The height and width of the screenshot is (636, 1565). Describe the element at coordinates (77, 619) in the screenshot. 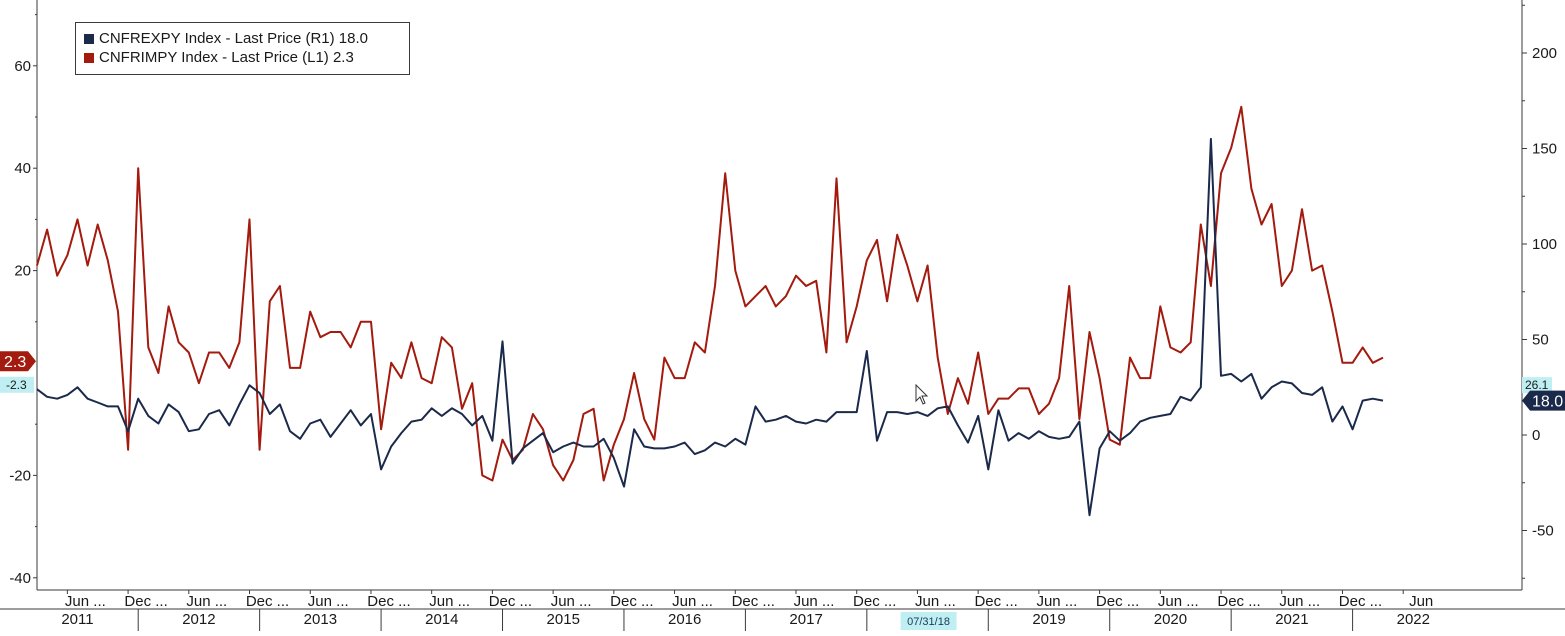

I see `x-year-label: 2011` at that location.